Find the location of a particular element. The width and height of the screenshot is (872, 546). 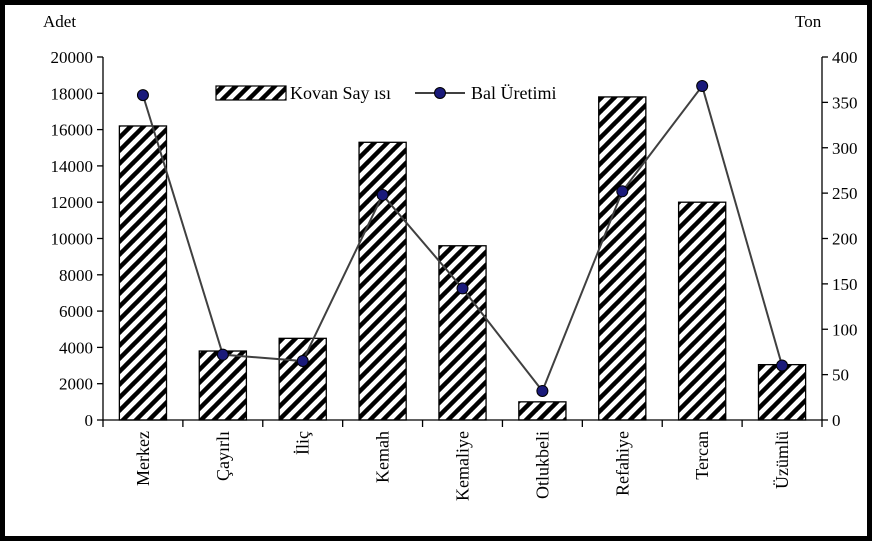

left-axis-tick-label: 2000 is located at coordinates (76, 384).